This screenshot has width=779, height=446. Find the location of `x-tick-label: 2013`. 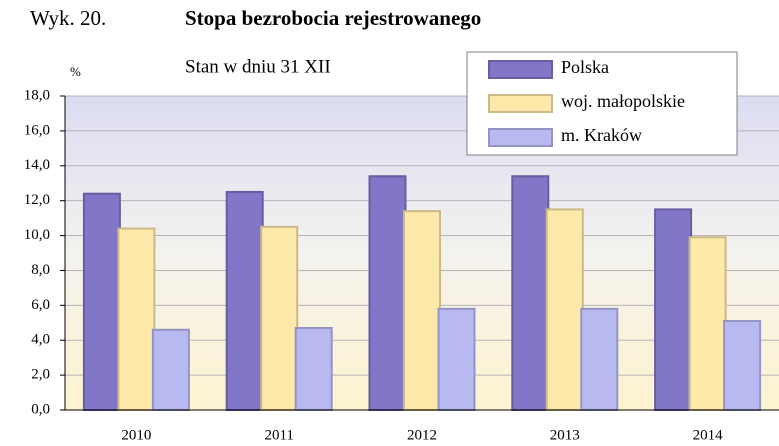

x-tick-label: 2013 is located at coordinates (565, 435).